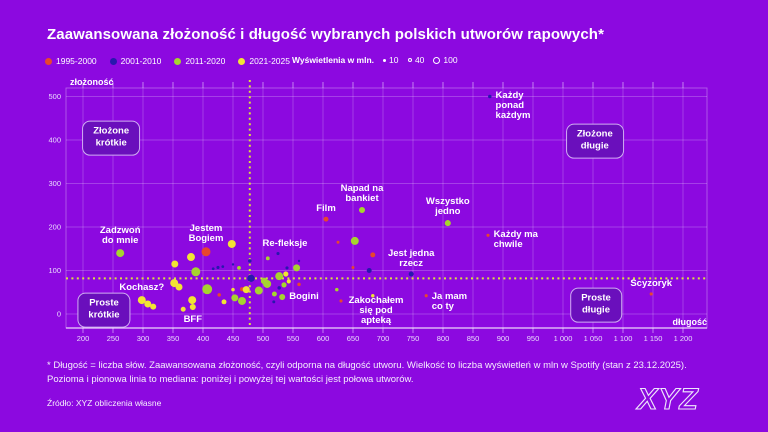 The image size is (768, 432). What do you see at coordinates (450, 60) in the screenshot?
I see `size-legend-label: 100` at bounding box center [450, 60].